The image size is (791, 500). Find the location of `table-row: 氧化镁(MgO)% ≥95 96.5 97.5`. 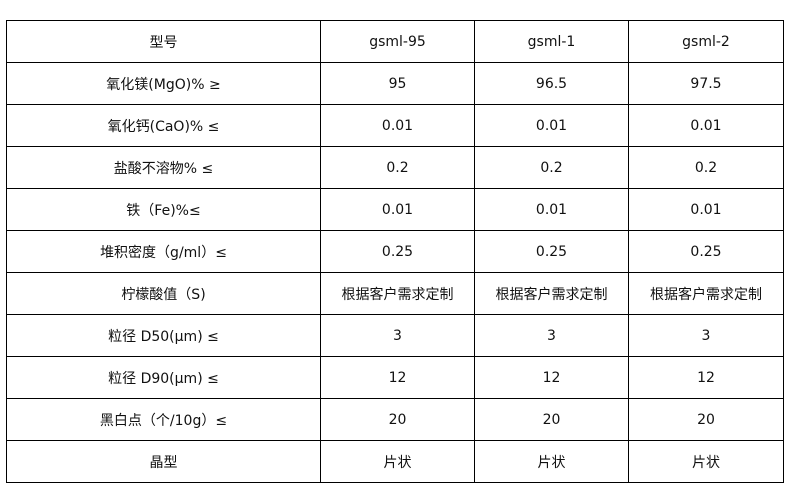

table-row: 氧化镁(MgO)% ≥95 96.5 97.5 is located at coordinates (395, 83).